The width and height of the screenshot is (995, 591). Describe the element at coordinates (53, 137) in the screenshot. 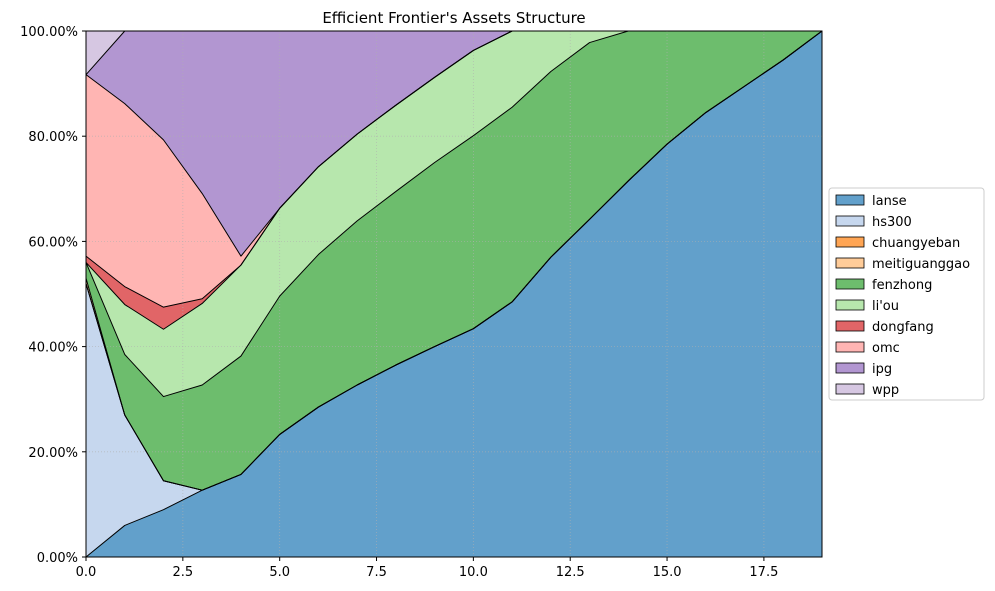

I see `y-tick-label: 80.00%` at that location.